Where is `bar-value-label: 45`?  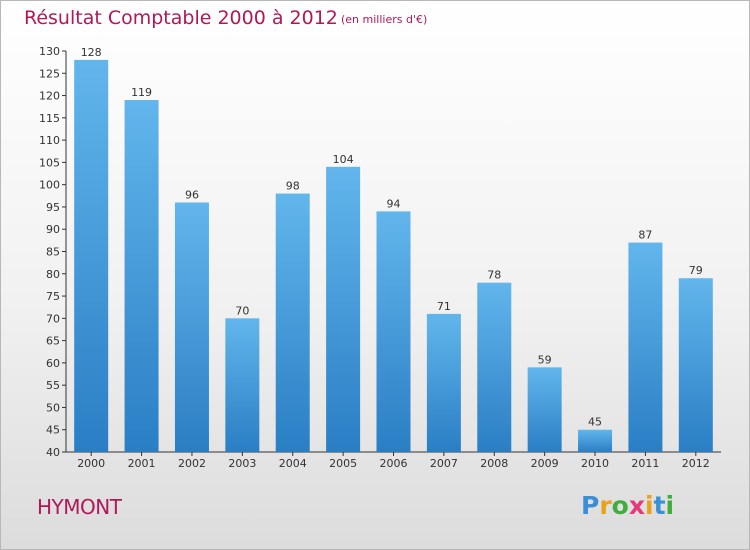 bar-value-label: 45 is located at coordinates (595, 422).